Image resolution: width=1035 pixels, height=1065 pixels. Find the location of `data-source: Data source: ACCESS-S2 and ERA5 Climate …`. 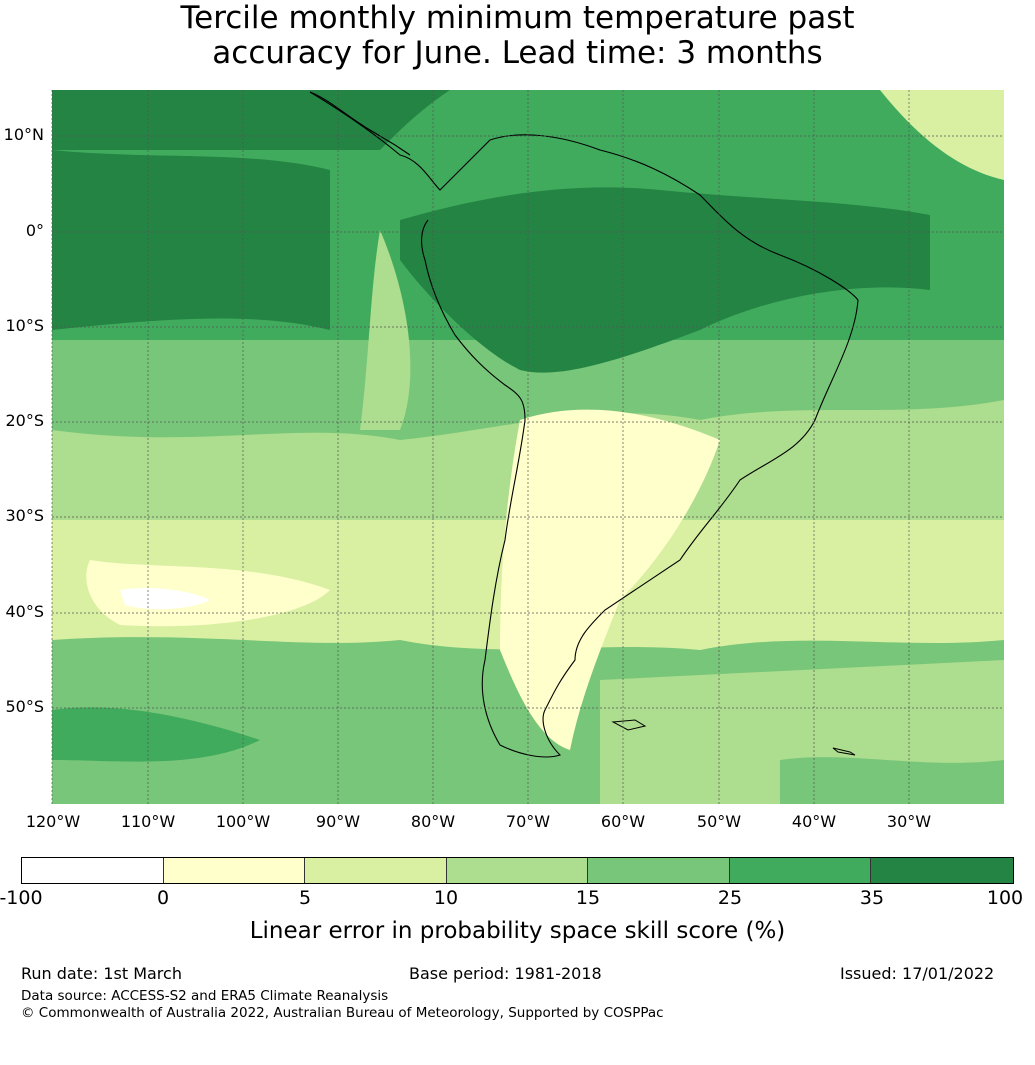

data-source: Data source: ACCESS-S2 and ERA5 Climate … is located at coordinates (205, 996).